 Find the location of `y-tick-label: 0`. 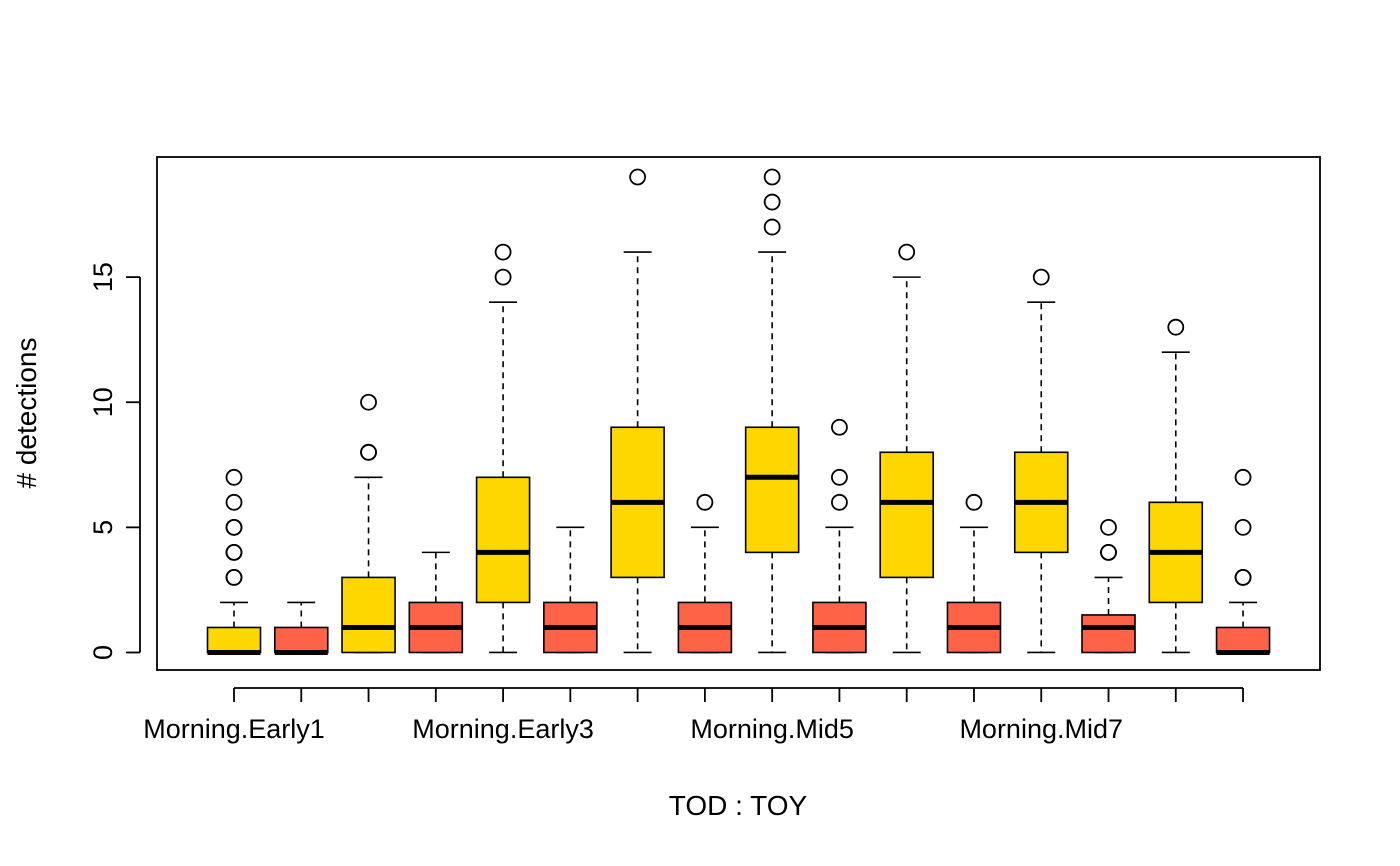

y-tick-label: 0 is located at coordinates (103, 652).